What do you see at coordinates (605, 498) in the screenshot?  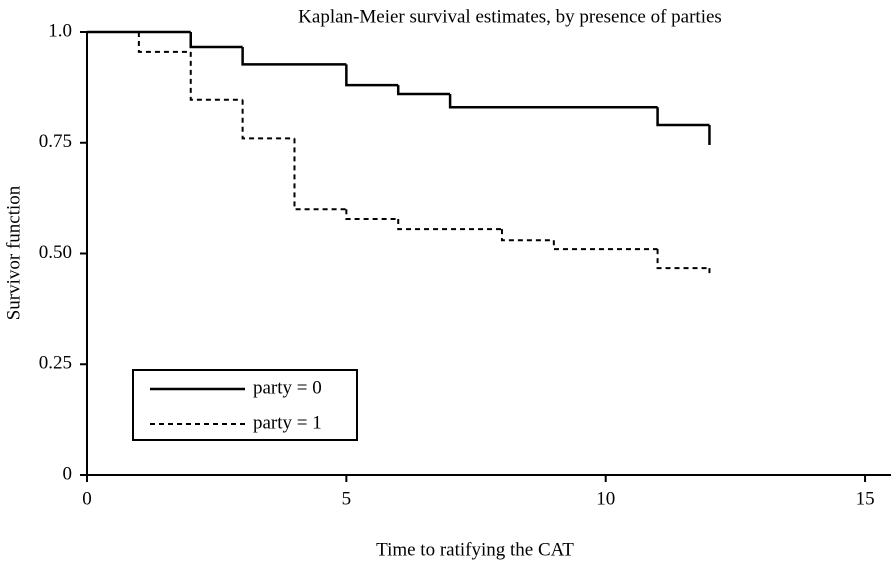 I see `x-tick-label: 10` at bounding box center [605, 498].